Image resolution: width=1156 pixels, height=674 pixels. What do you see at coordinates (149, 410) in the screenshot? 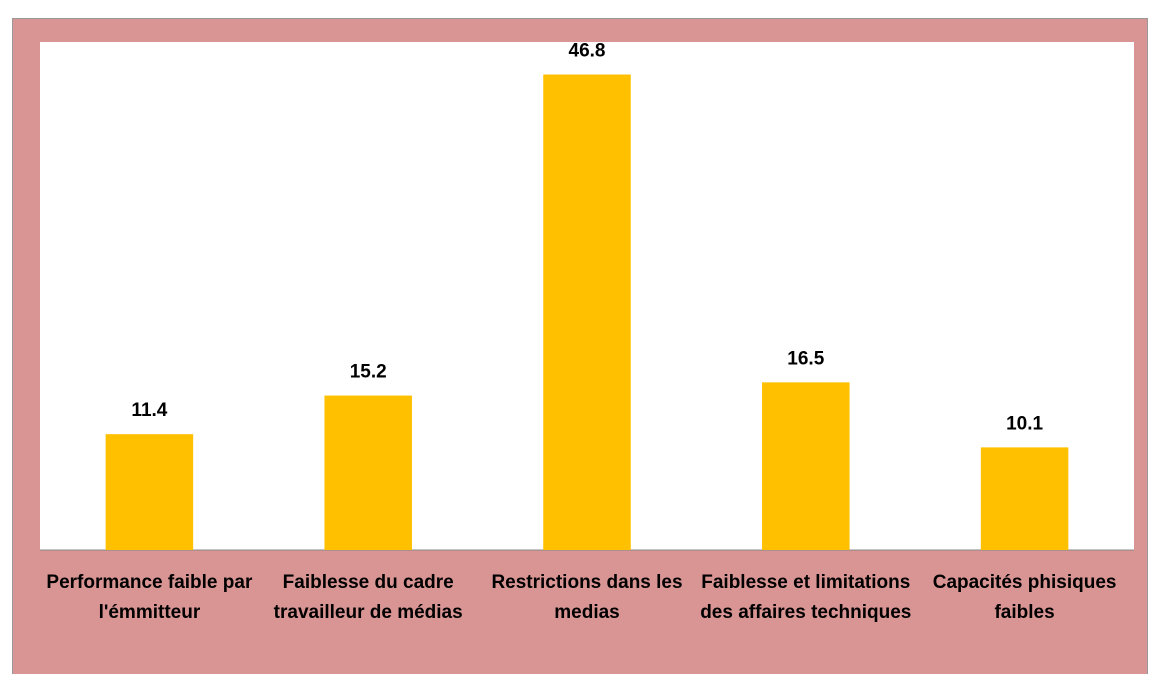
I see `data-label: 11.4` at bounding box center [149, 410].